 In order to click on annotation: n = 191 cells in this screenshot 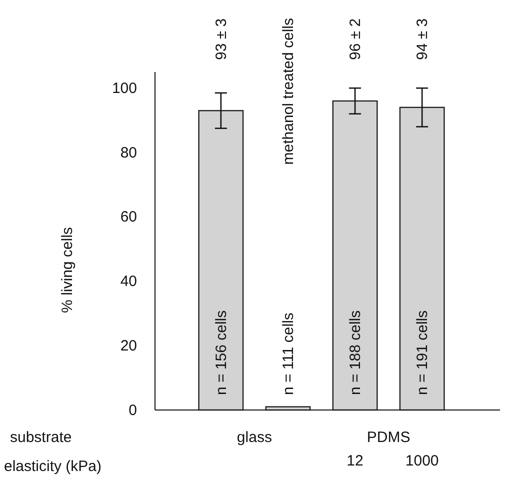, I will do `click(423, 352)`.